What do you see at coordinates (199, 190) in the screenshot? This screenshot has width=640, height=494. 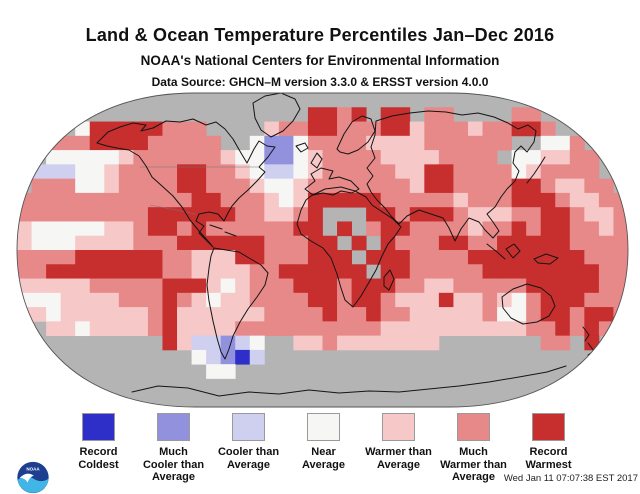 I see `country-border-lines` at bounding box center [199, 190].